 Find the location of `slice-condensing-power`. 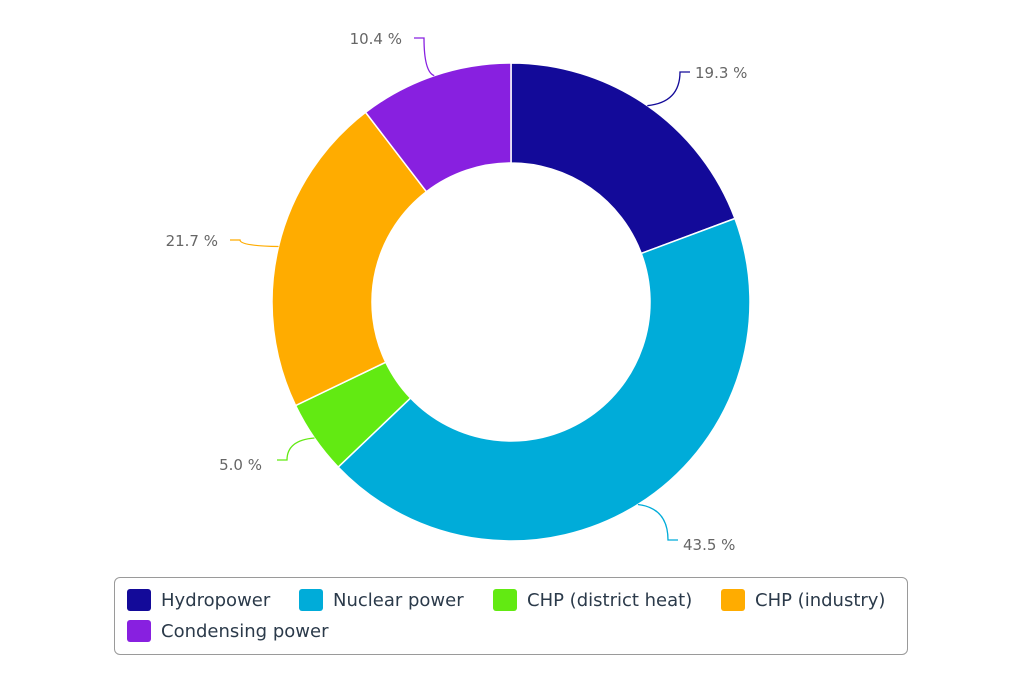

slice-condensing-power is located at coordinates (438, 127).